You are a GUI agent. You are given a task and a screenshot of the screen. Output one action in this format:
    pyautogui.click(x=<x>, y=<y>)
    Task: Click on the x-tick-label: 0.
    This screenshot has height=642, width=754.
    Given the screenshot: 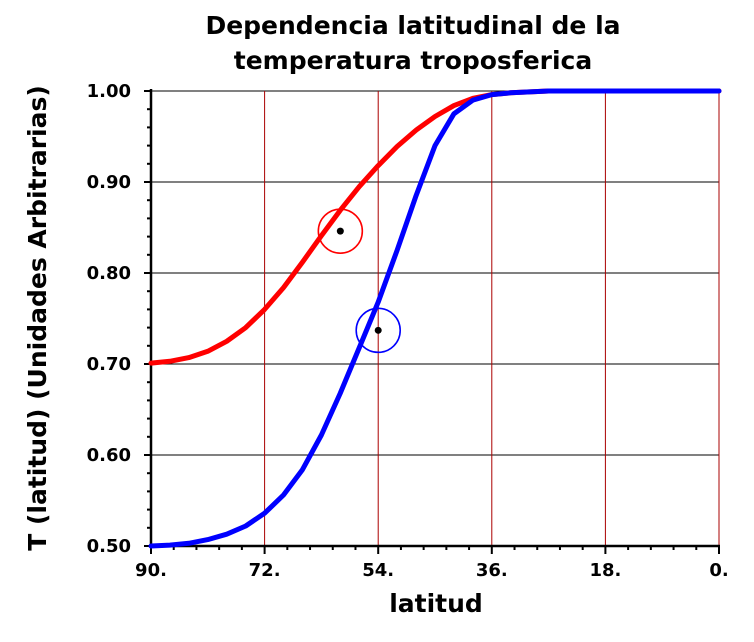 What is the action you would take?
    pyautogui.click(x=718, y=570)
    